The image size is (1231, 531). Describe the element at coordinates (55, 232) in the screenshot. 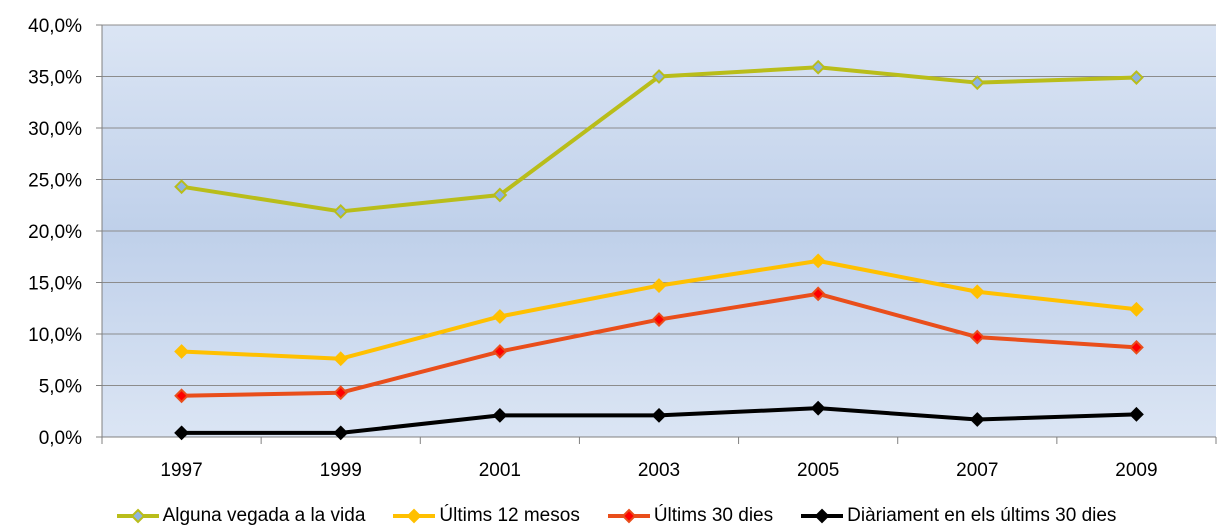

I see `y-tick-label: 20,0%` at that location.